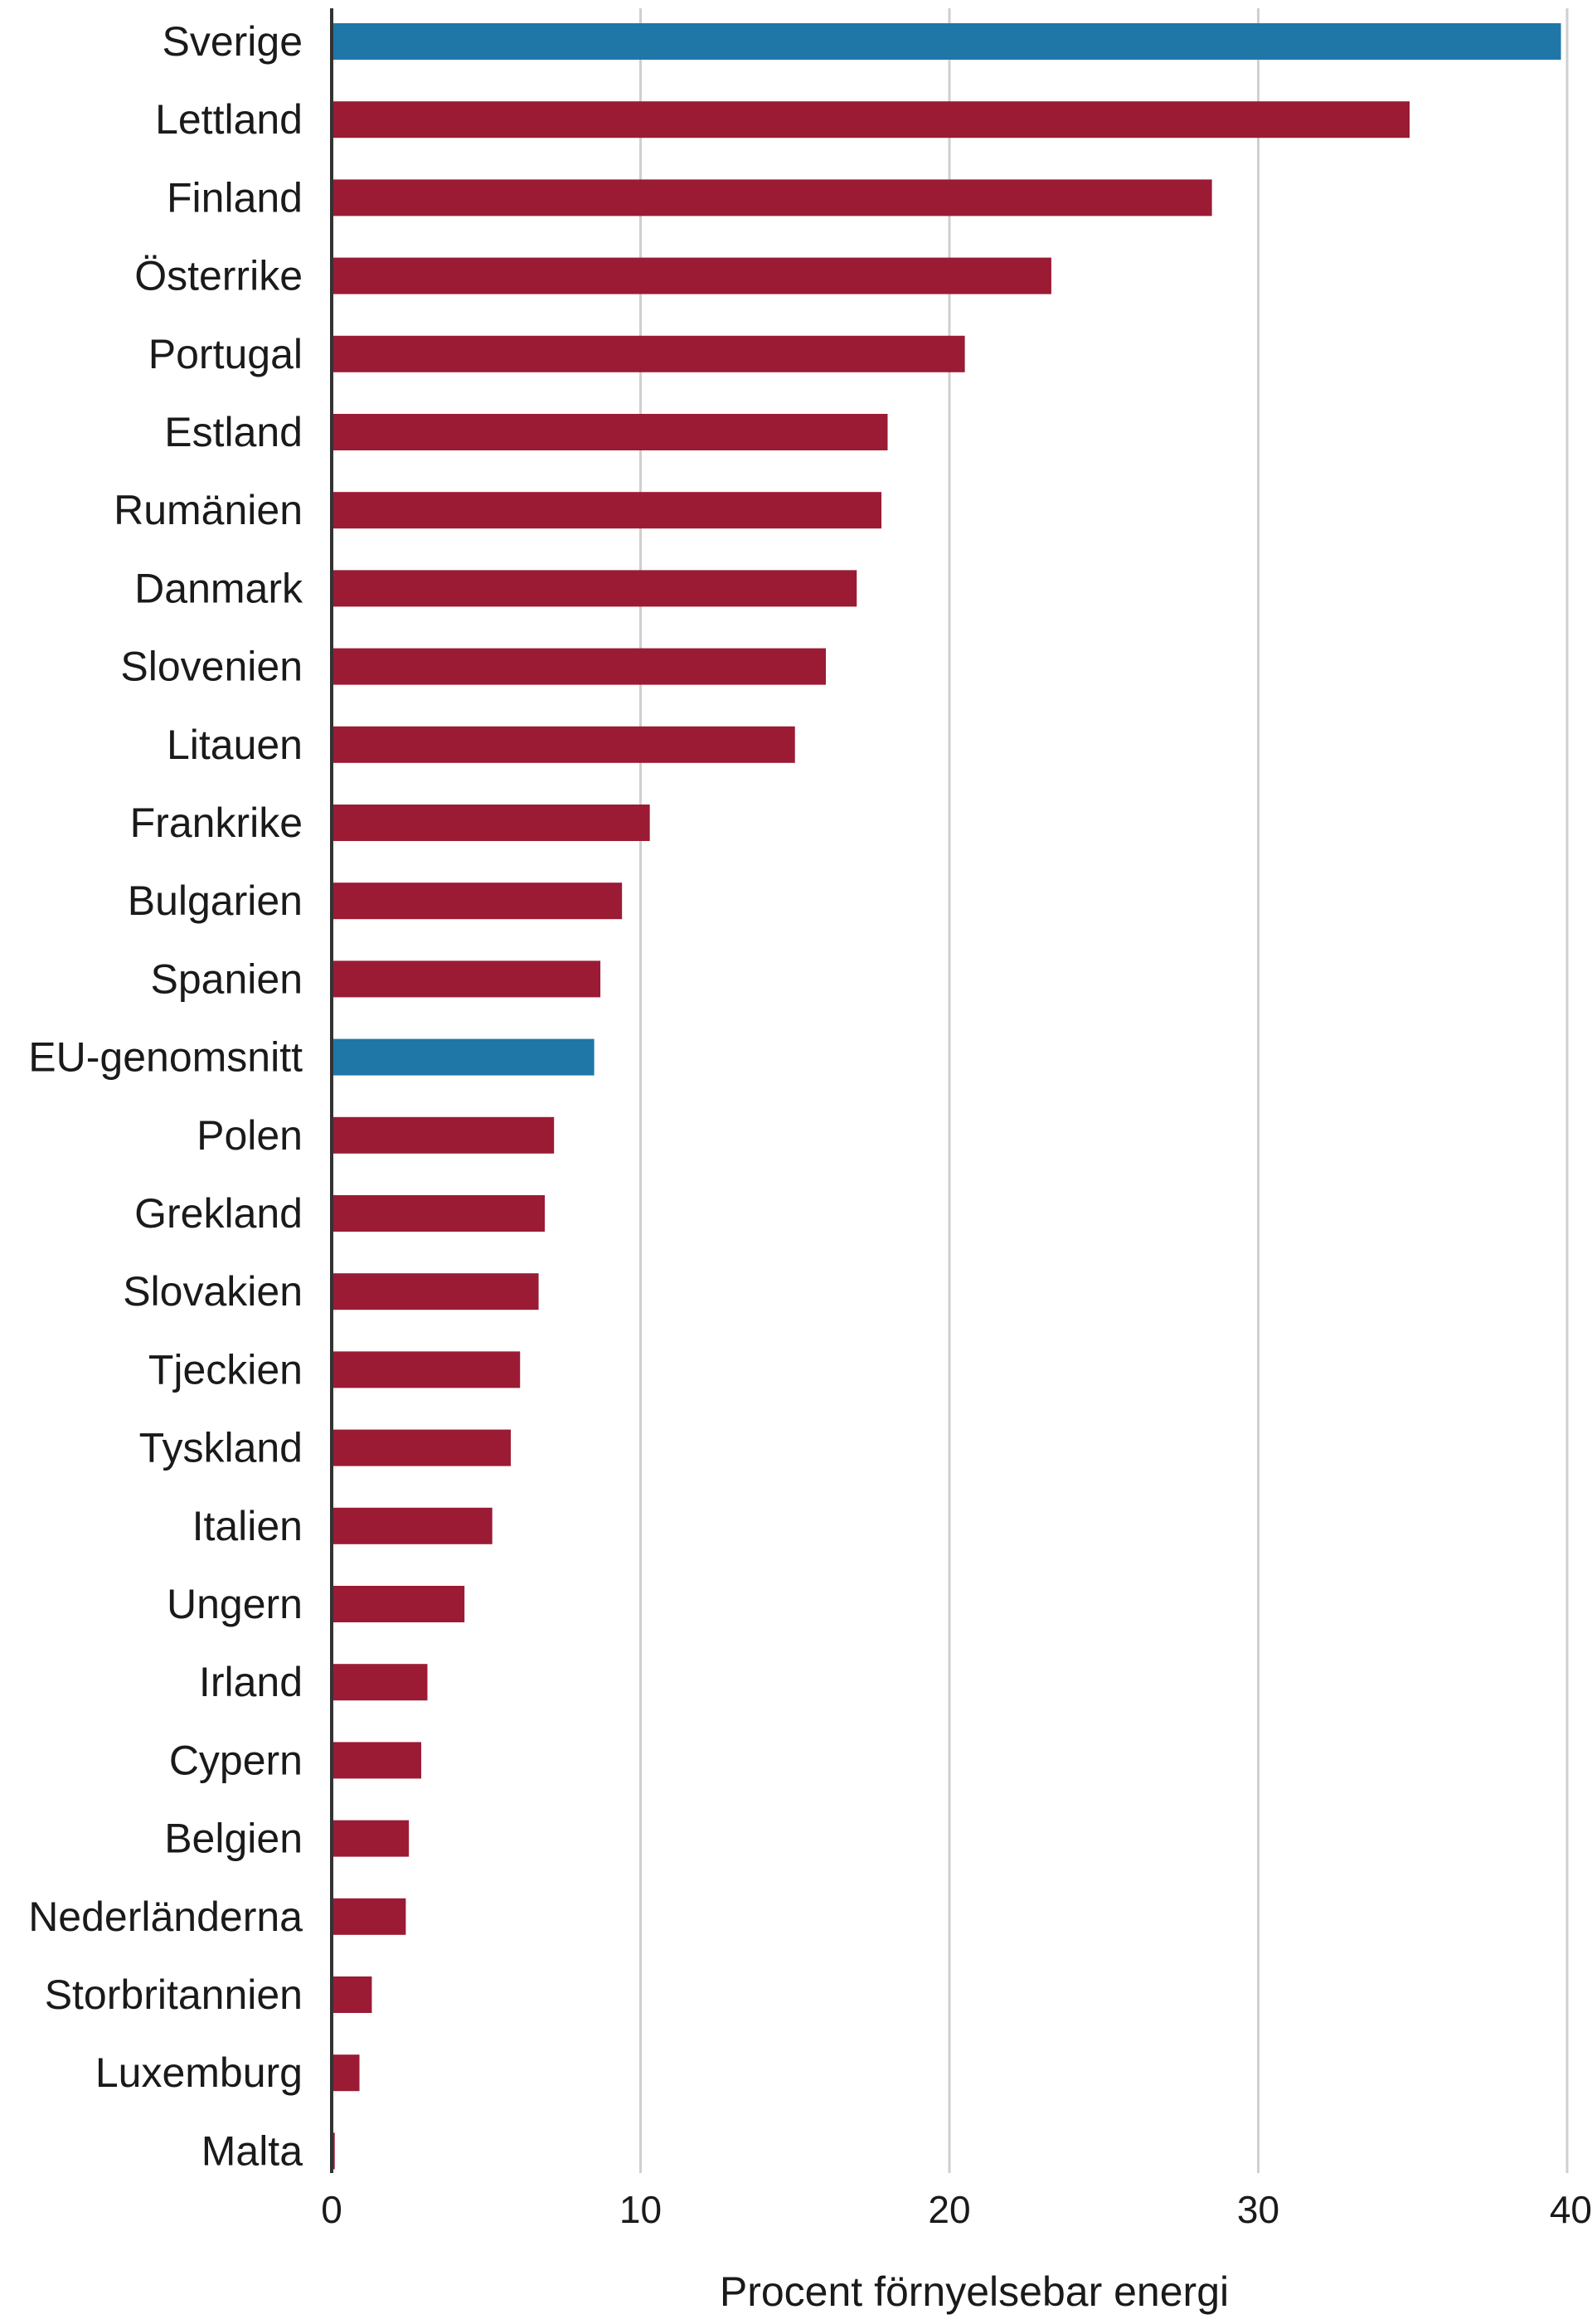 This screenshot has height=2324, width=1592. I want to click on category-label-estland: Estland, so click(233, 432).